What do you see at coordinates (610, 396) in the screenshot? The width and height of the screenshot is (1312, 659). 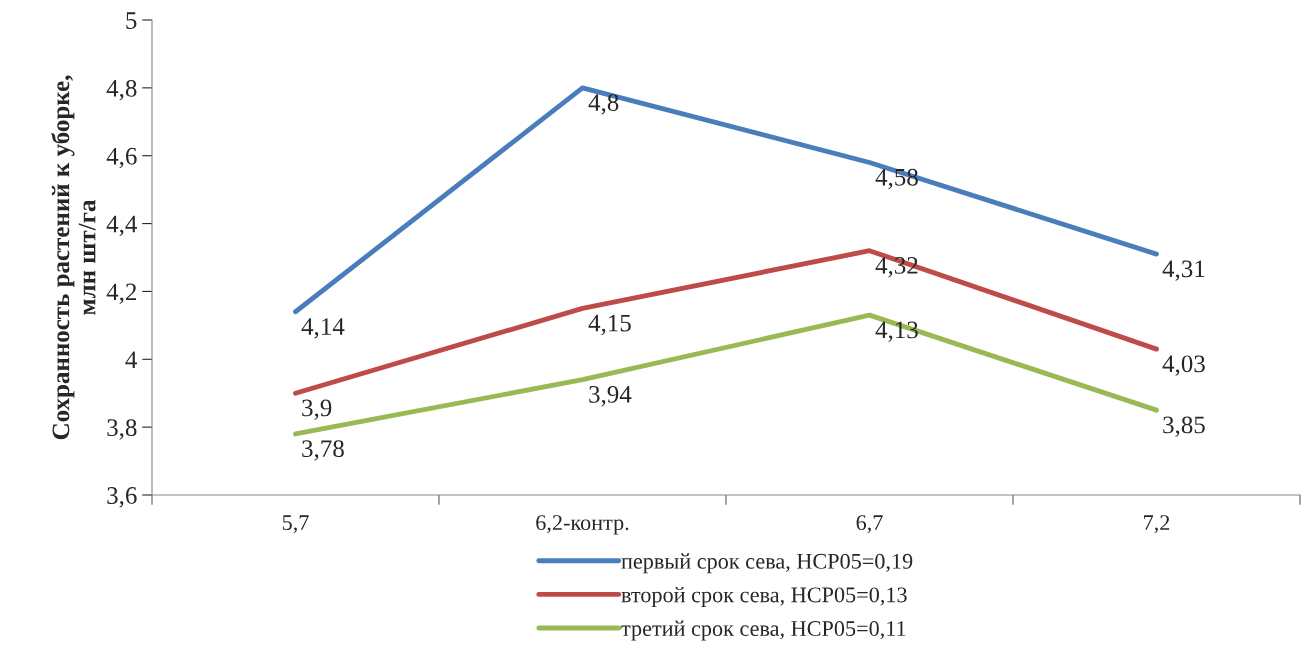 I see `data-label: 3,94` at bounding box center [610, 396].